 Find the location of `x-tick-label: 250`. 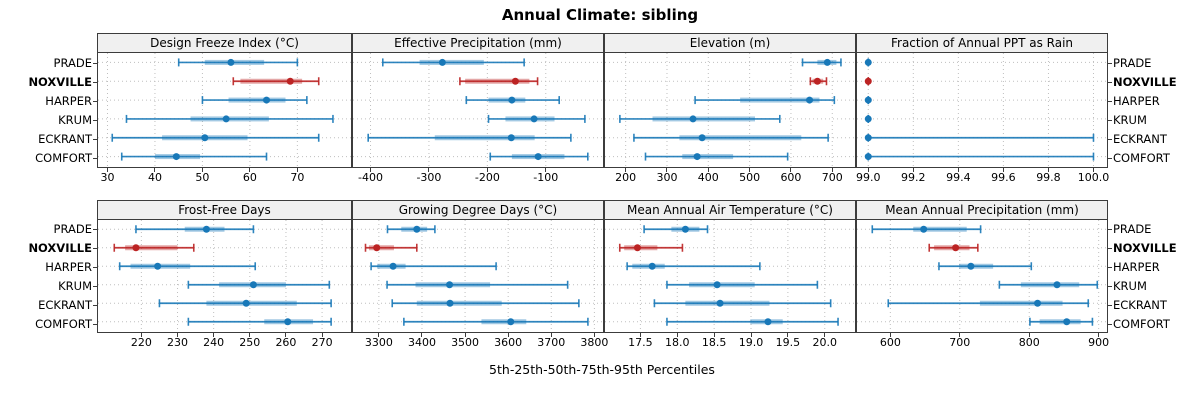

x-tick-label: 250 is located at coordinates (250, 342).